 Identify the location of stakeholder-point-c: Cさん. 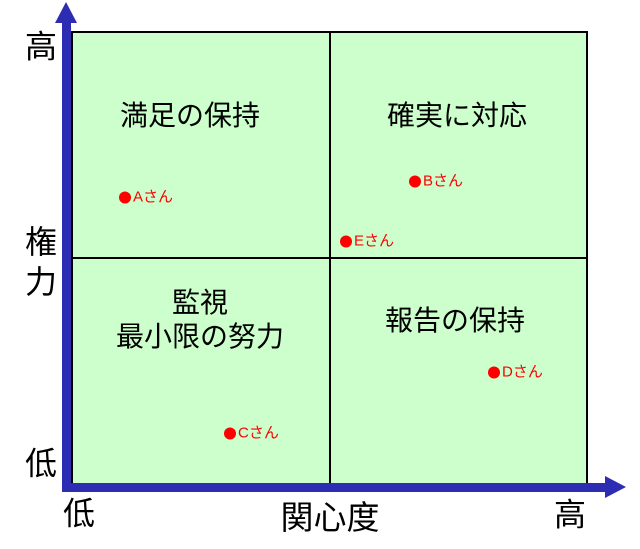
(251, 433).